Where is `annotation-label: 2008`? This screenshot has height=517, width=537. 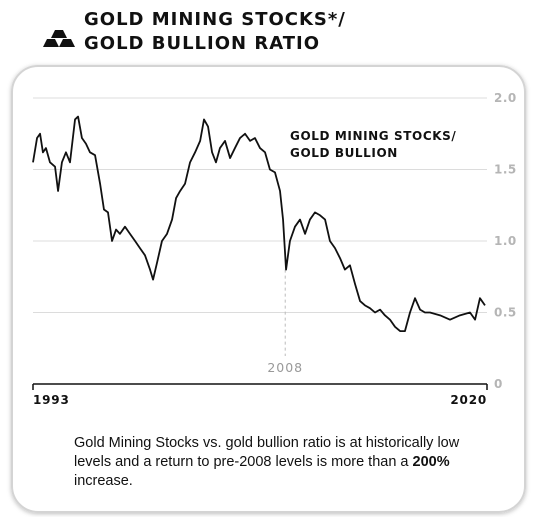
annotation-label: 2008 is located at coordinates (285, 367).